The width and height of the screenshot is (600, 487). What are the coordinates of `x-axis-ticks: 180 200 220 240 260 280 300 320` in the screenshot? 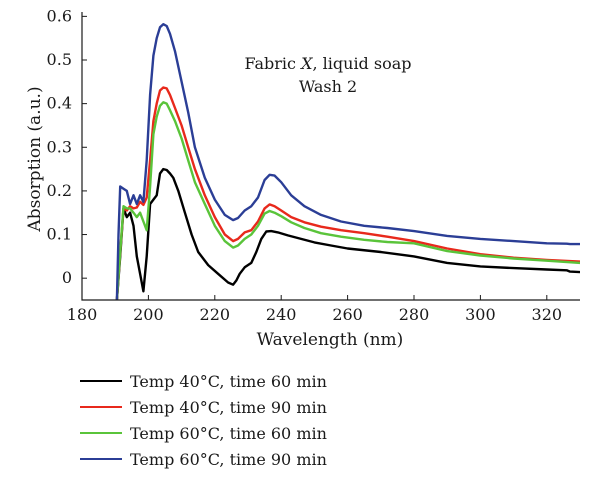 It's located at (314, 309).